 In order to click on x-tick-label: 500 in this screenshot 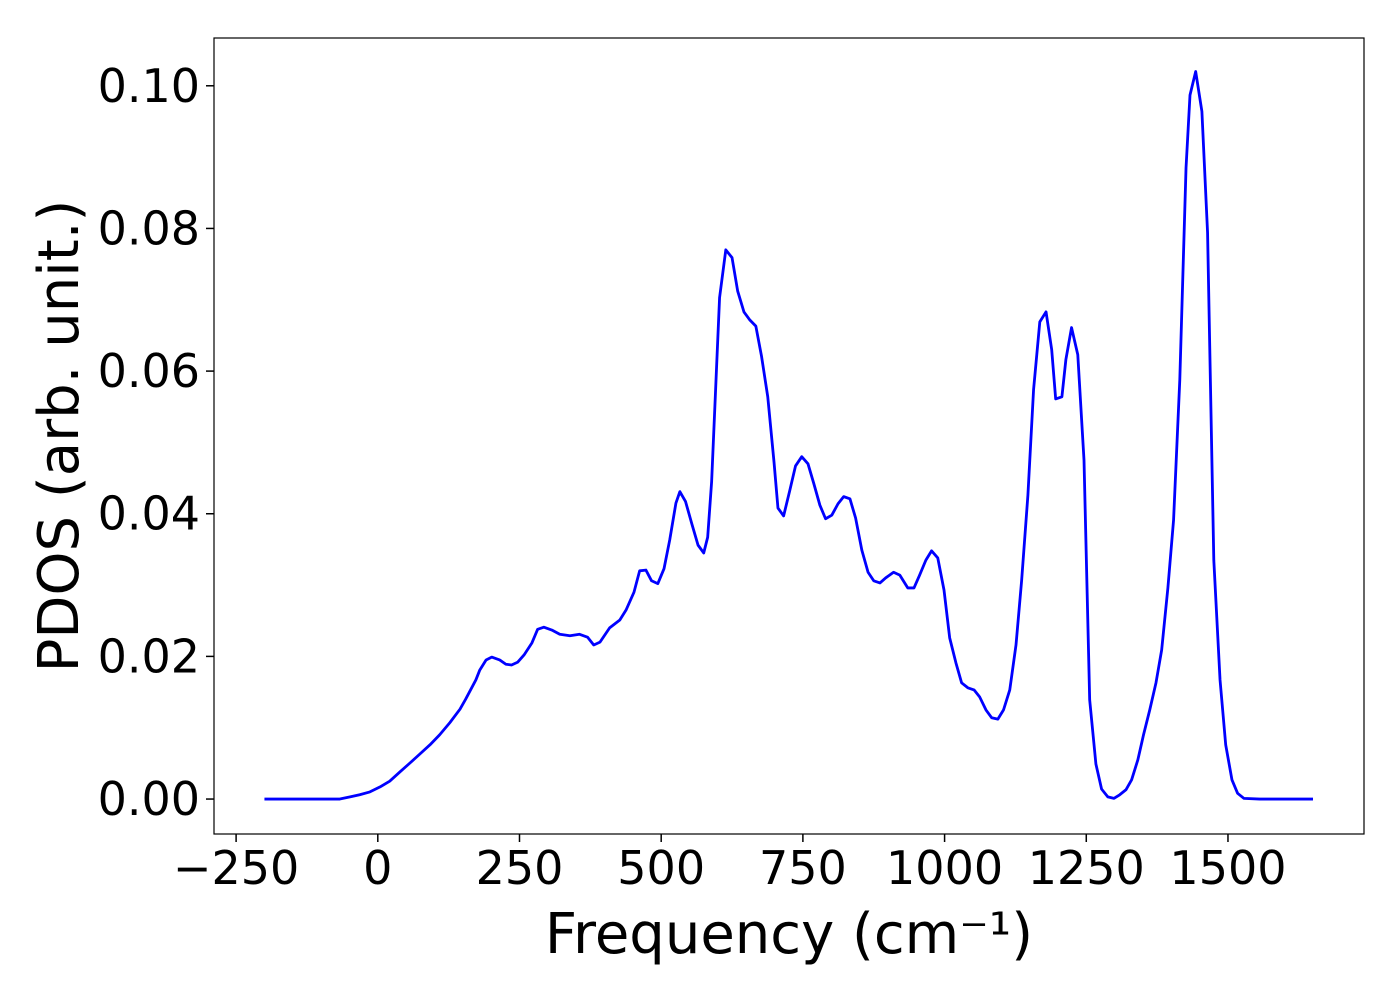, I will do `click(661, 868)`.